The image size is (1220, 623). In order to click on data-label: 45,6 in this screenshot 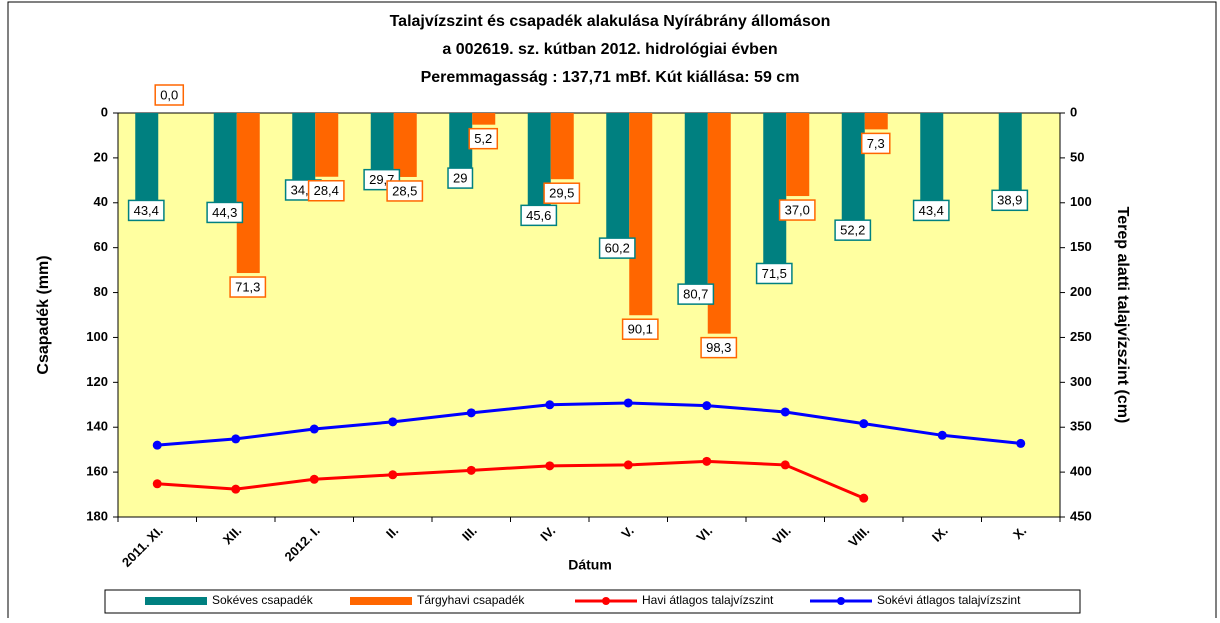, I will do `click(538, 215)`.